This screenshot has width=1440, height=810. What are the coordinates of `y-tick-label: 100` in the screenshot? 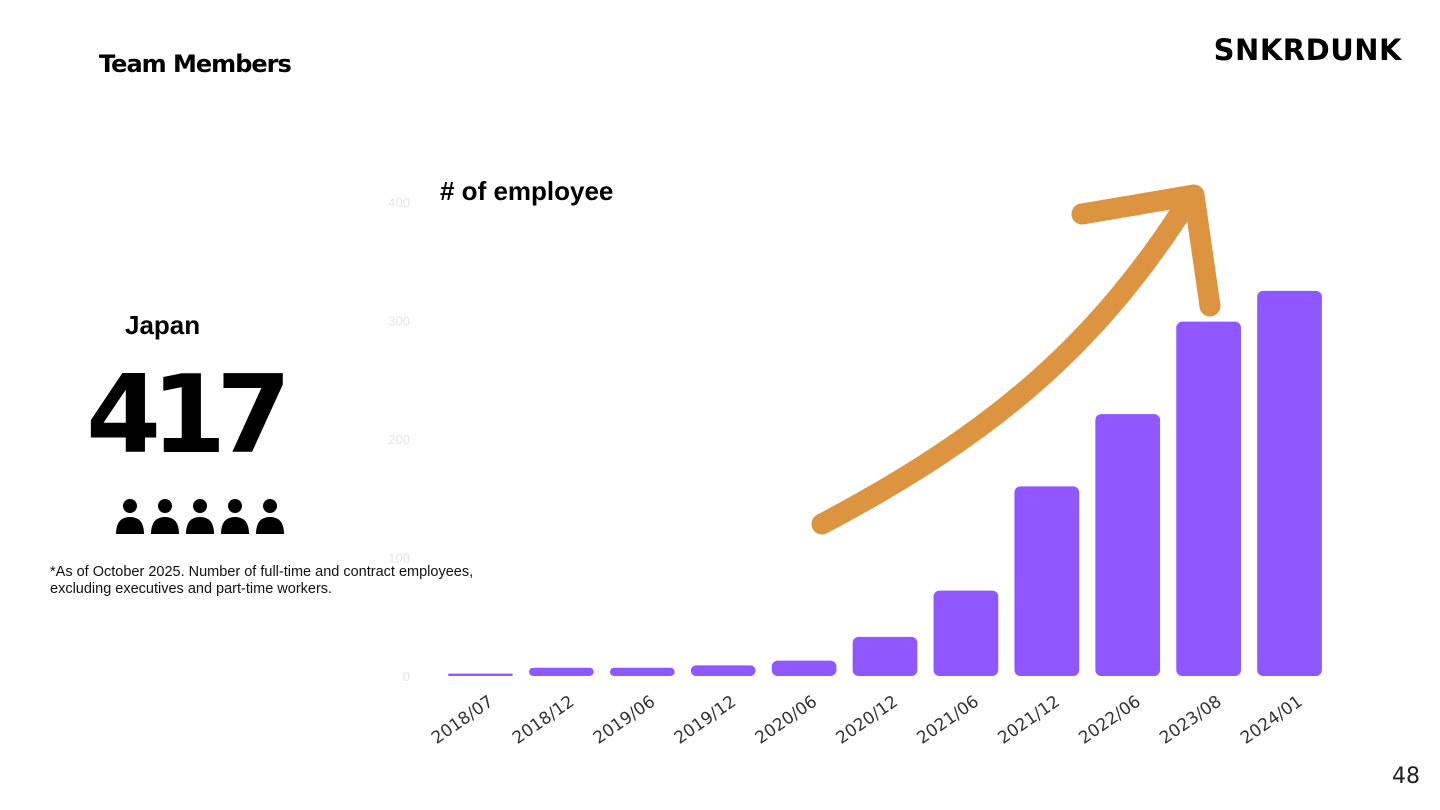 It's located at (399, 558).